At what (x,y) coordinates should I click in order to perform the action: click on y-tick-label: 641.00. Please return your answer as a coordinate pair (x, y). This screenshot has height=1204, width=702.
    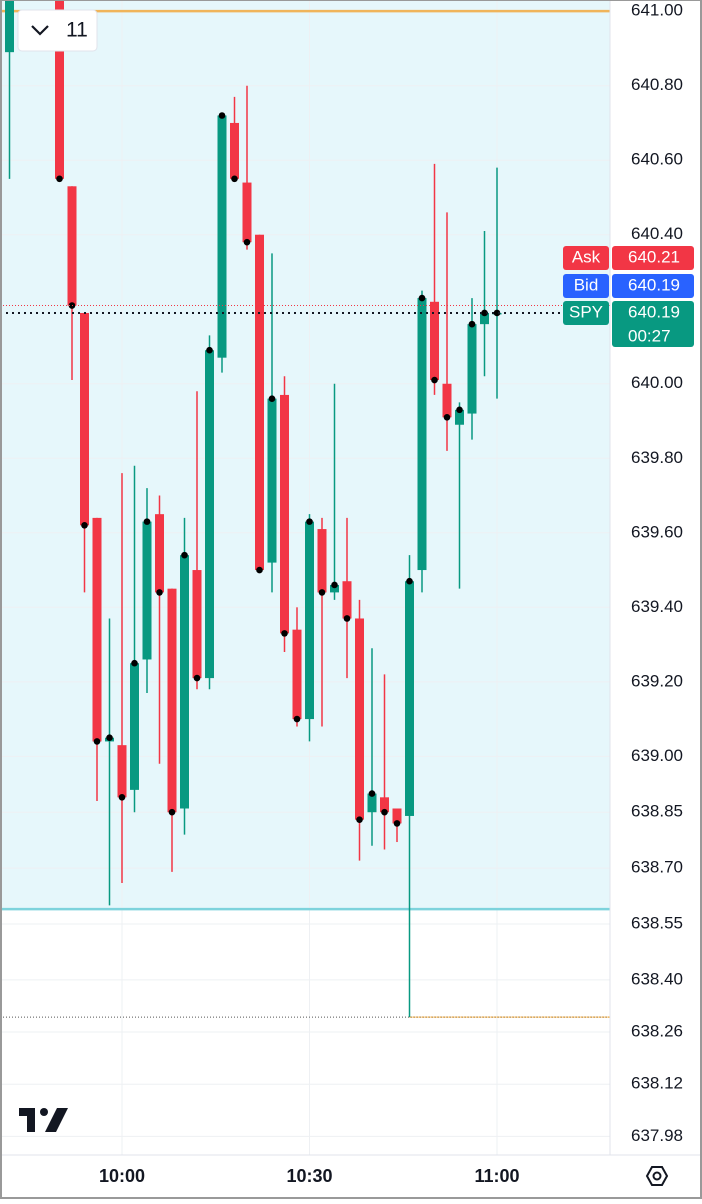
    Looking at the image, I should click on (657, 10).